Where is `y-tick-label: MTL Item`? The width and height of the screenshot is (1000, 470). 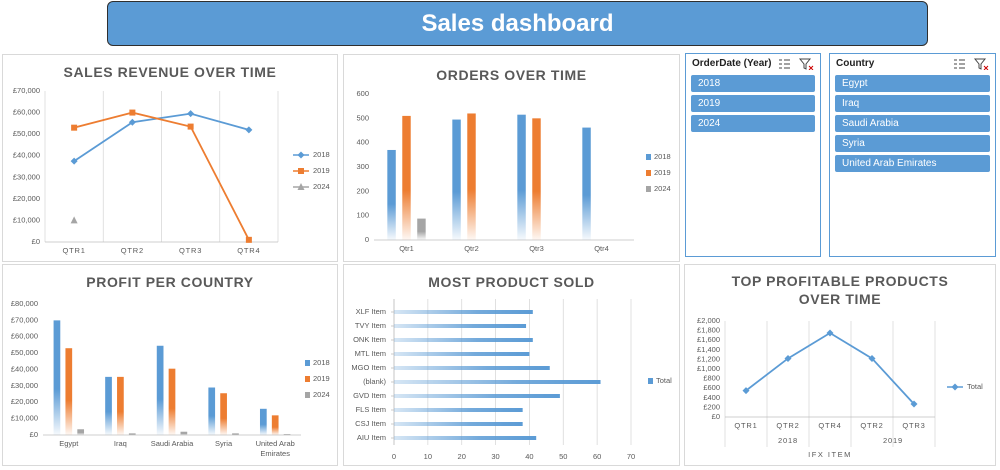 y-tick-label: MTL Item is located at coordinates (370, 353).